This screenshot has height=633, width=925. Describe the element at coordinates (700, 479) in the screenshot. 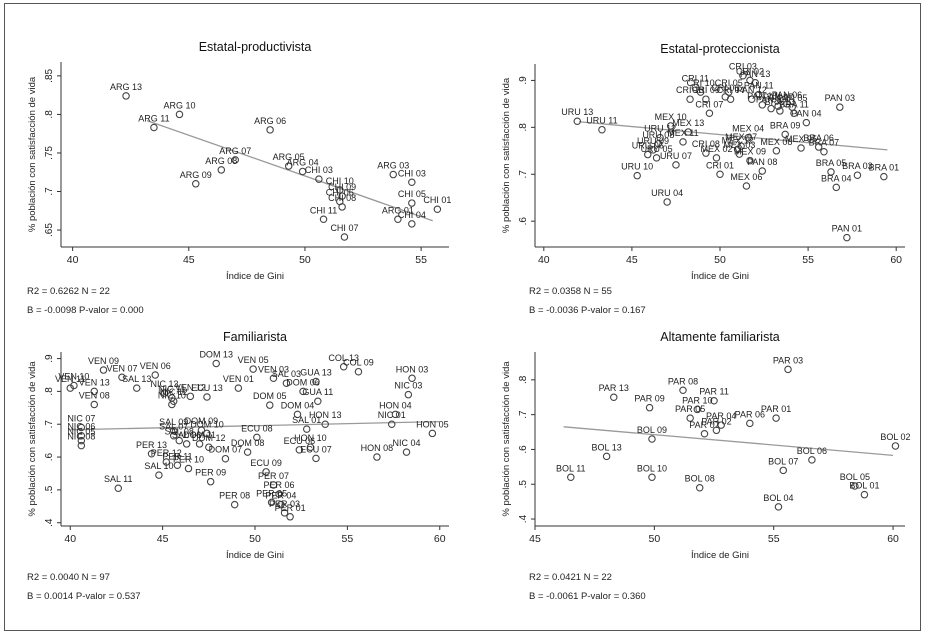

I see `data-point-label: BOL 08` at that location.